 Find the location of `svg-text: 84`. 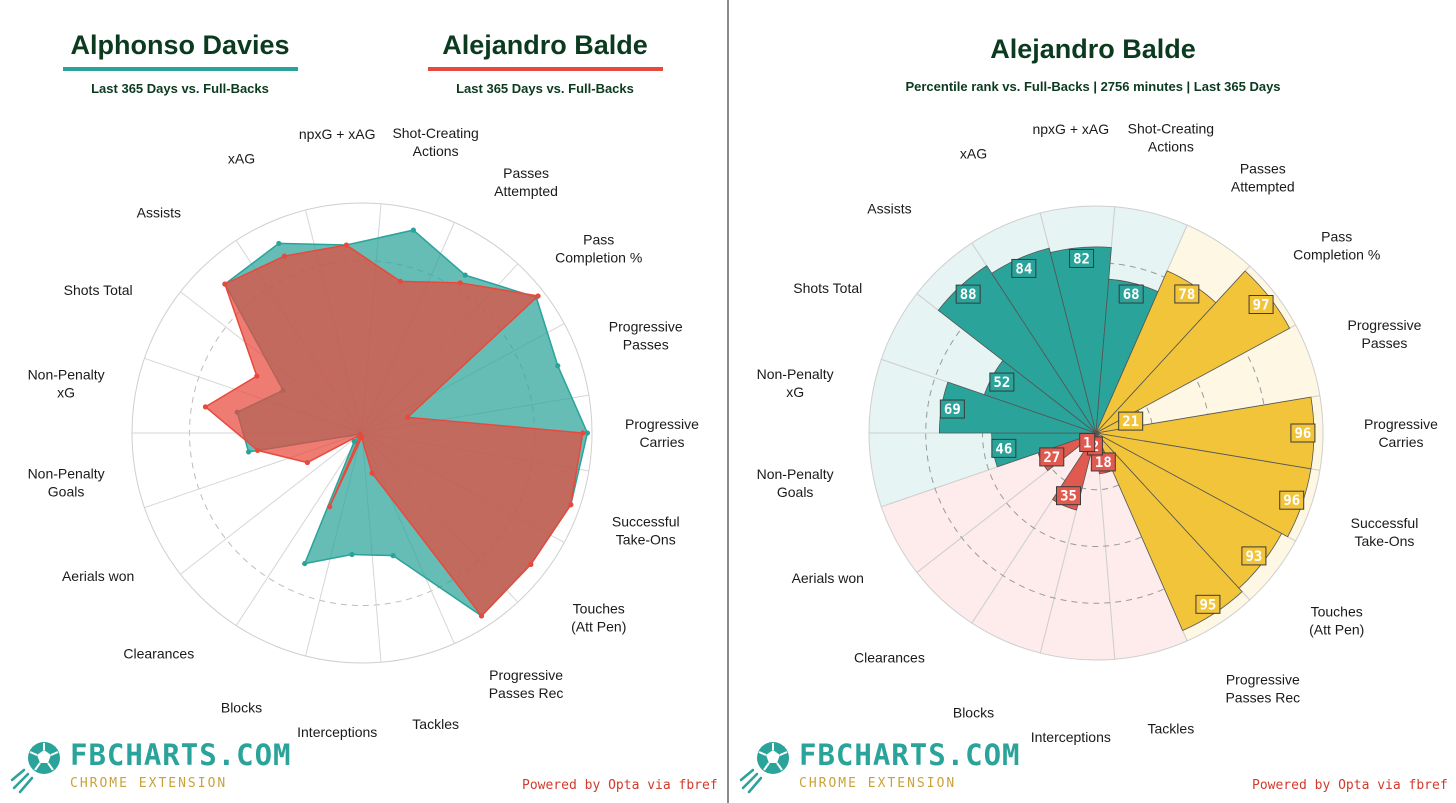

svg-text: 84 is located at coordinates (1023, 269).